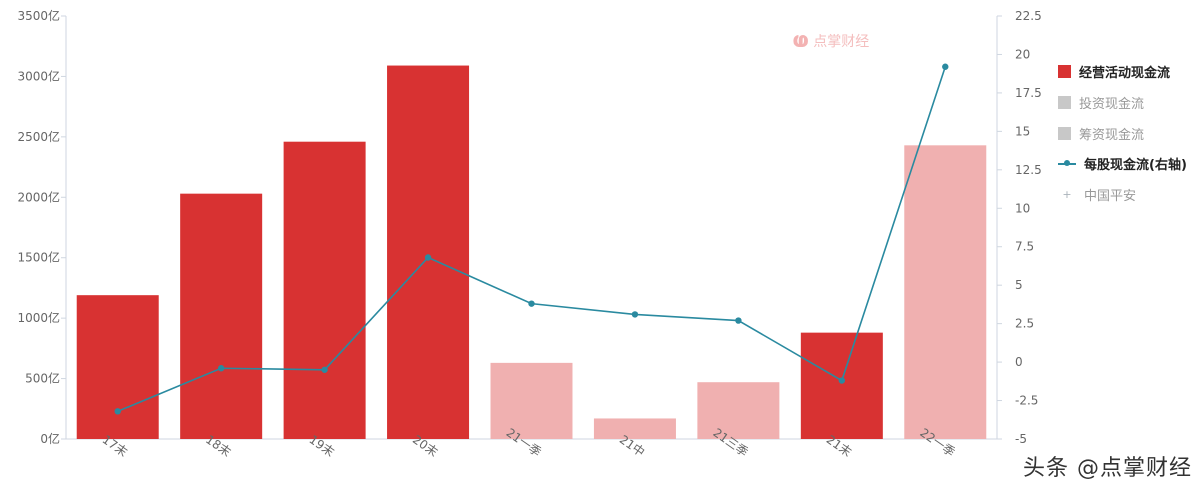 This screenshot has height=494, width=1202. What do you see at coordinates (1022, 54) in the screenshot?
I see `right-axis-tick-label: 20` at bounding box center [1022, 54].